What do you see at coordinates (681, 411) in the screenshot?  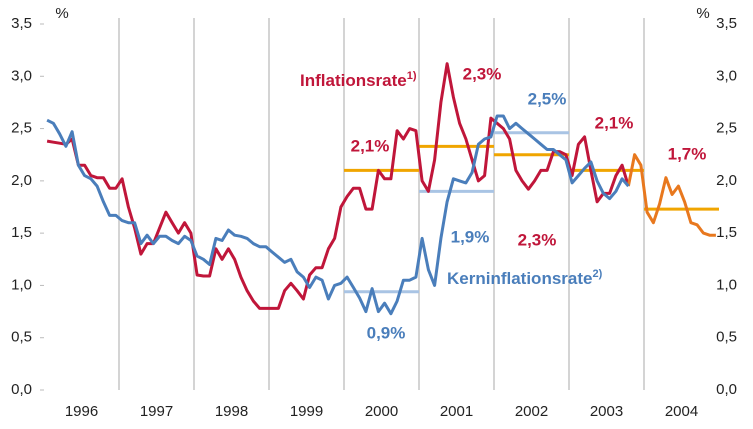 I see `x-tick-label: 2004` at bounding box center [681, 411].